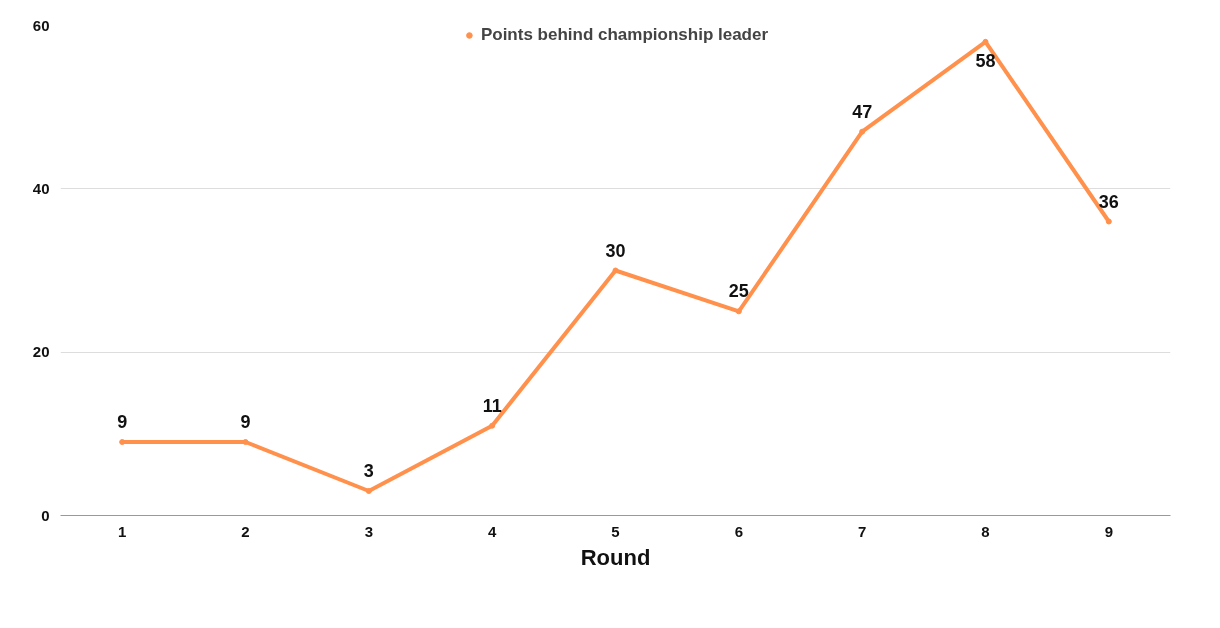 This screenshot has height=628, width=1220. I want to click on x-tick-label: 3, so click(369, 531).